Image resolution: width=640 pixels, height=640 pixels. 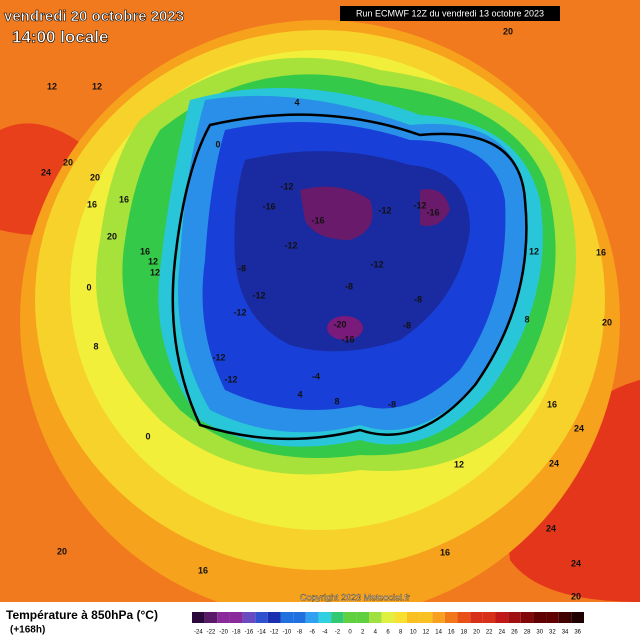 I want to click on colorbar-tick-label: -18, so click(x=236, y=633).